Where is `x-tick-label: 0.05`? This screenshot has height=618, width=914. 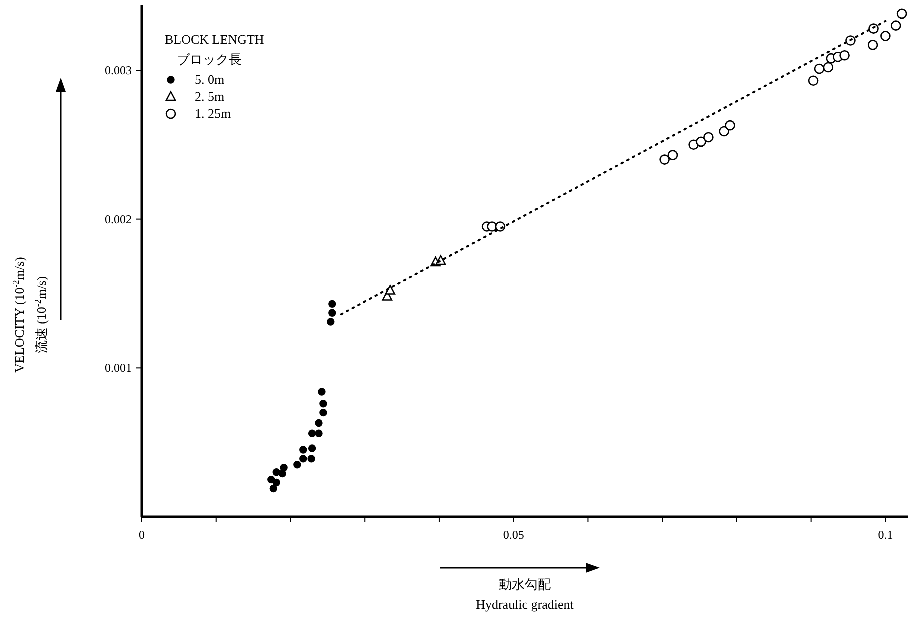 x-tick-label: 0.05 is located at coordinates (513, 535).